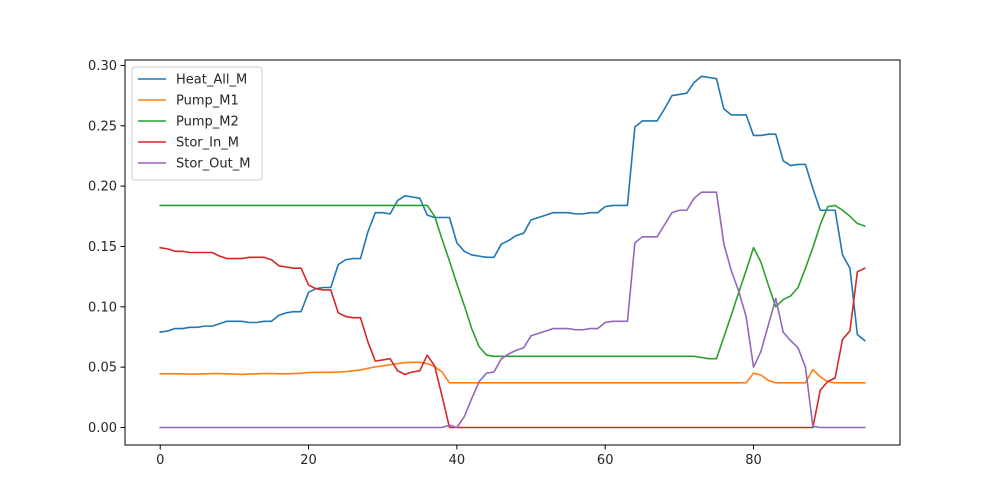 This screenshot has height=500, width=1000. Describe the element at coordinates (102, 66) in the screenshot. I see `y-tick-label: 0.30` at that location.